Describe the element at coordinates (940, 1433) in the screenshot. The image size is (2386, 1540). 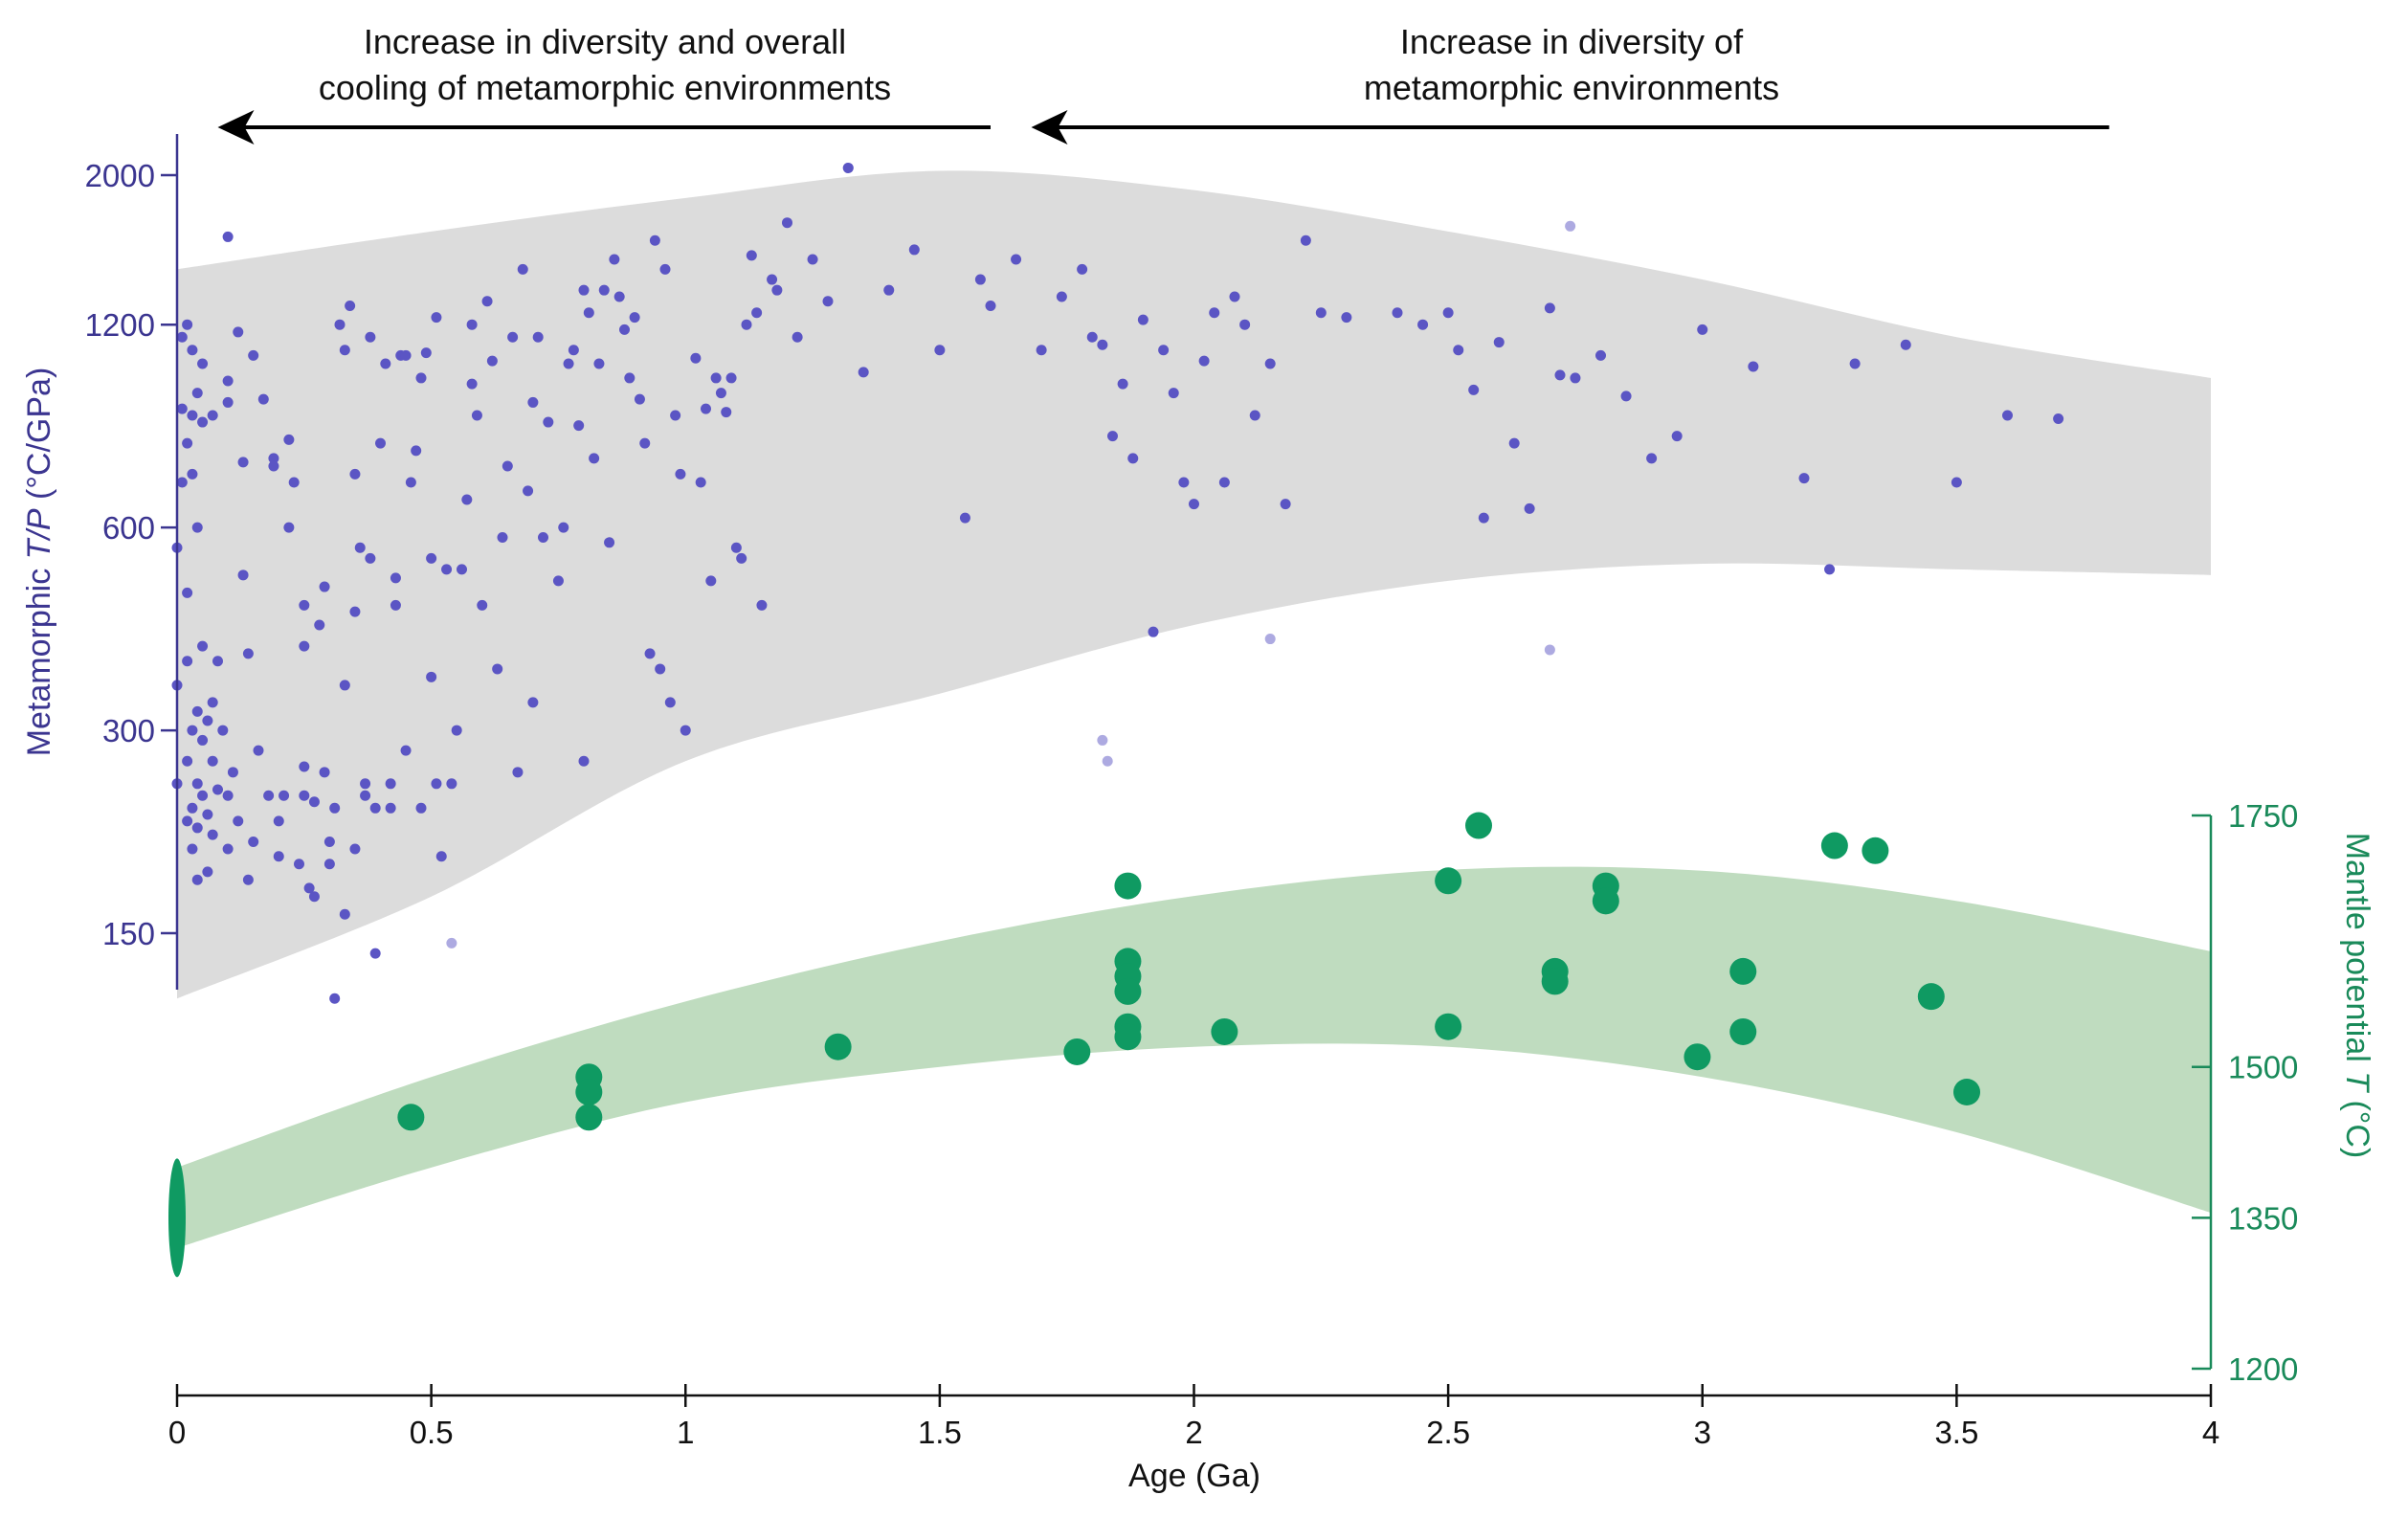
I see `x-tick-label: 1.5` at that location.